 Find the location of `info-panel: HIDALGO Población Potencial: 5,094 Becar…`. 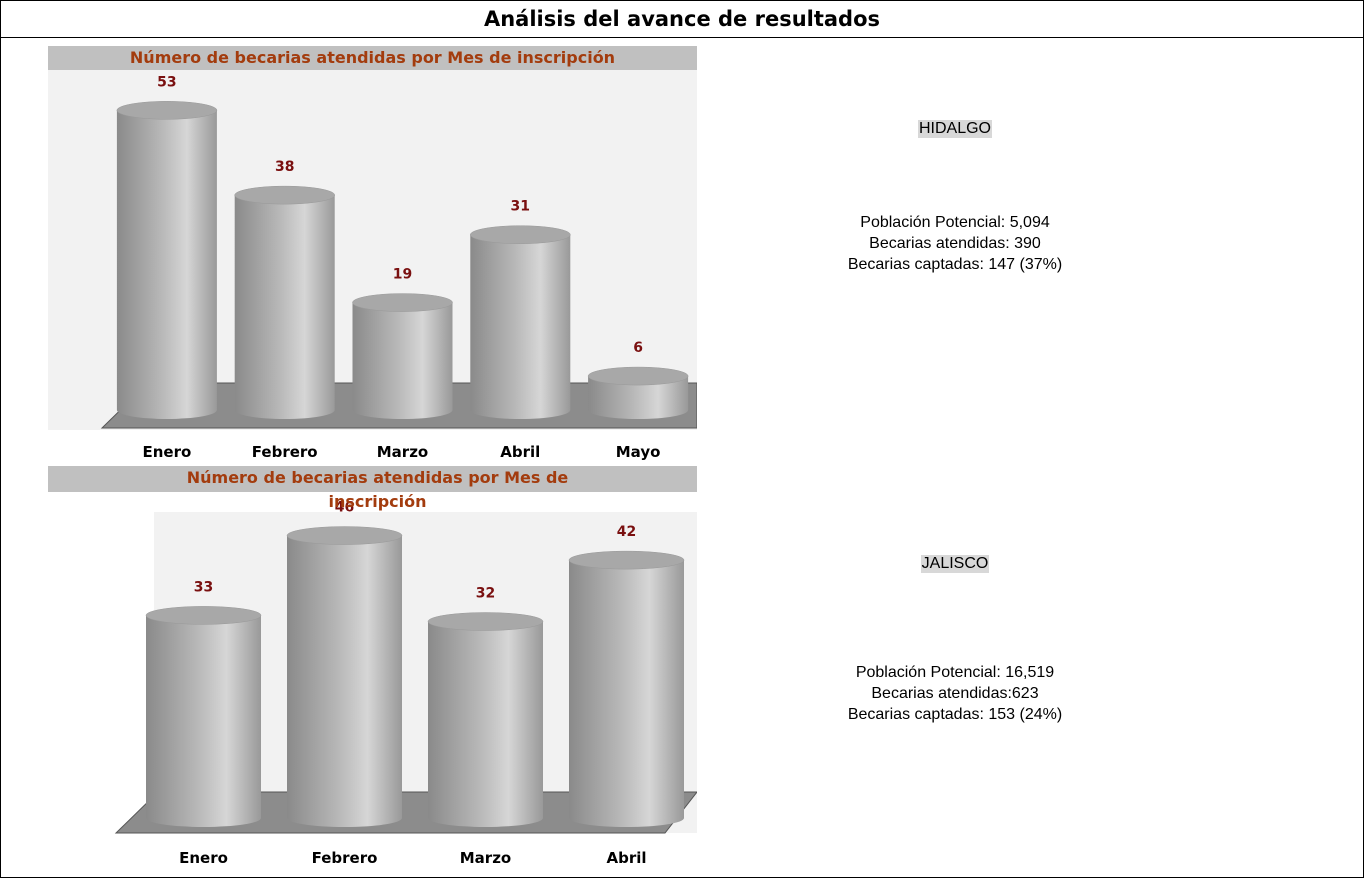

info-panel: HIDALGO Población Potencial: 5,094 Becar… is located at coordinates (955, 197).